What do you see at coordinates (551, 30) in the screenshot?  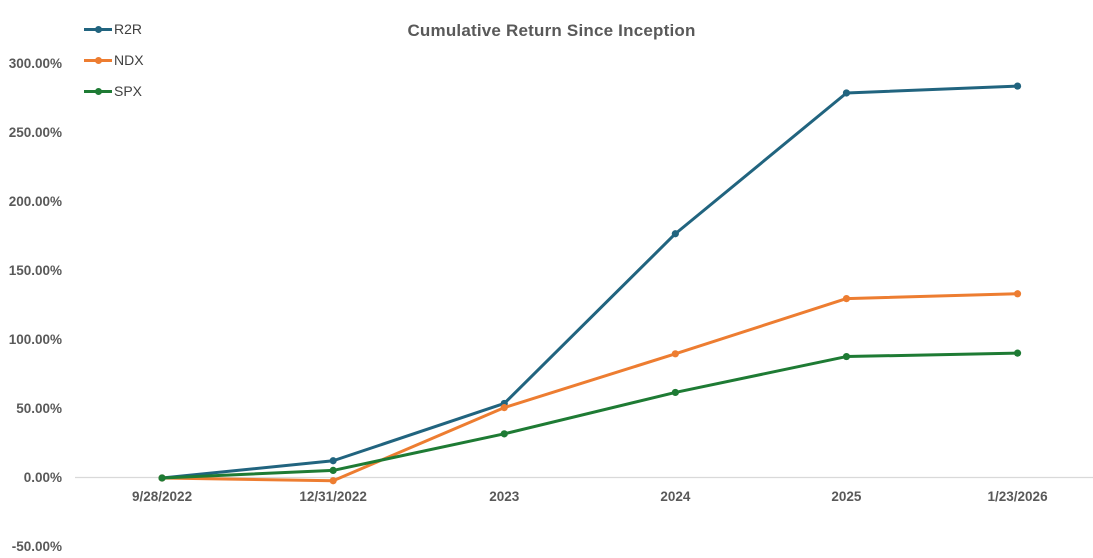 I see `chart-title: Cumulative Return Since Inception` at bounding box center [551, 30].